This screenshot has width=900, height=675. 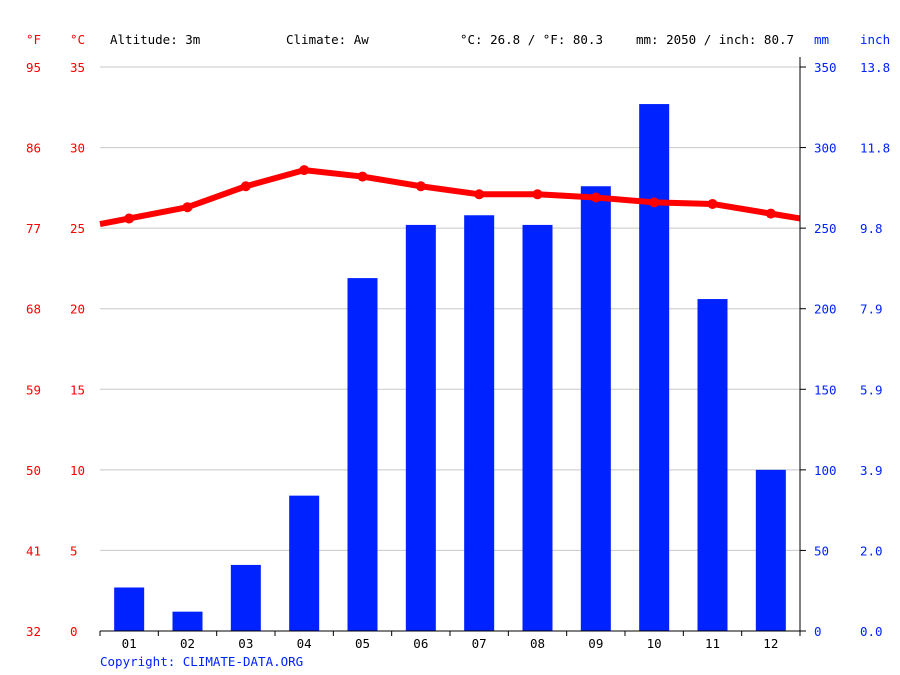 What do you see at coordinates (327, 39) in the screenshot?
I see `climate-label: Climate: Aw` at bounding box center [327, 39].